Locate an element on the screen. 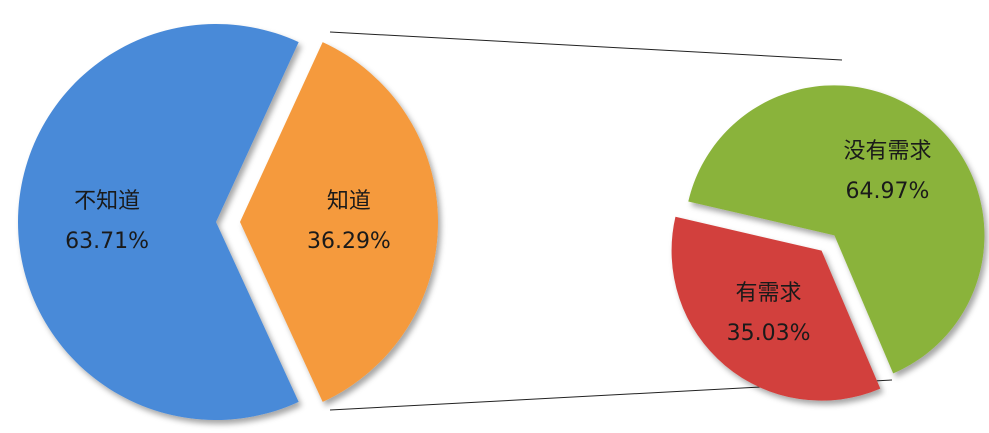 The height and width of the screenshot is (433, 989). pie-slice is located at coordinates (776, 308).